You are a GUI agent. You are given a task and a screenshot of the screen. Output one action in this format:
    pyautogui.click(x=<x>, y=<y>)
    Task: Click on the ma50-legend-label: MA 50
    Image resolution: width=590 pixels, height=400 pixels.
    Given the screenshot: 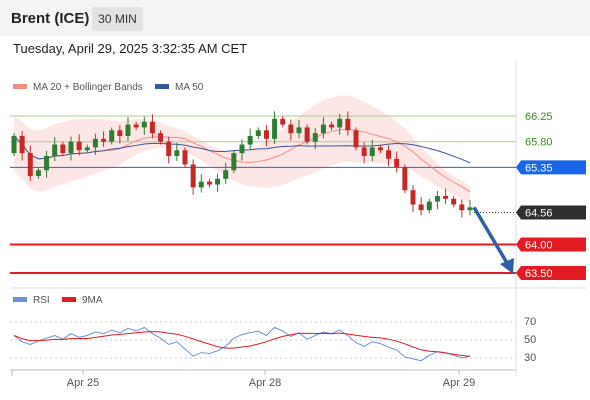 What is the action you would take?
    pyautogui.click(x=189, y=87)
    